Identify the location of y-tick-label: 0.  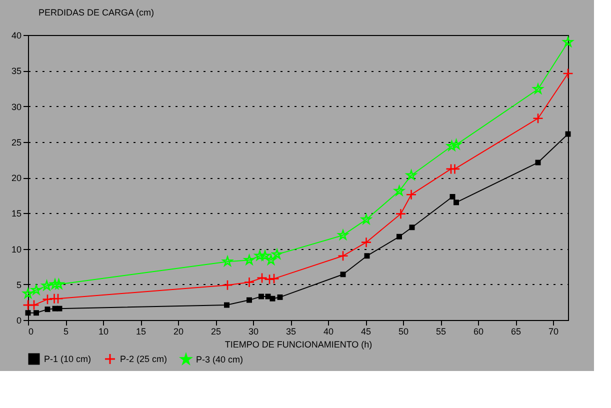
(19, 321).